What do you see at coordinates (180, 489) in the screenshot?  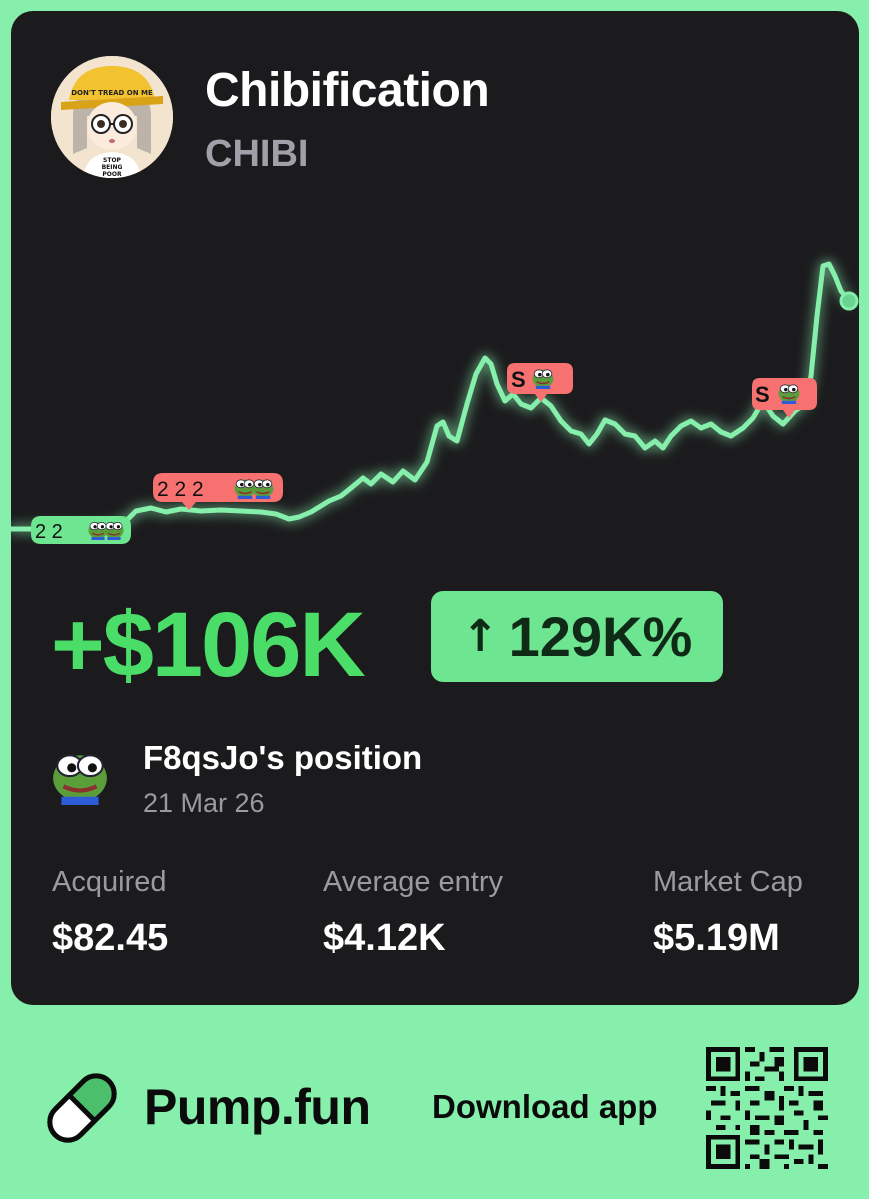 I see `trade-marker-buy-2-label: 2 2 2` at bounding box center [180, 489].